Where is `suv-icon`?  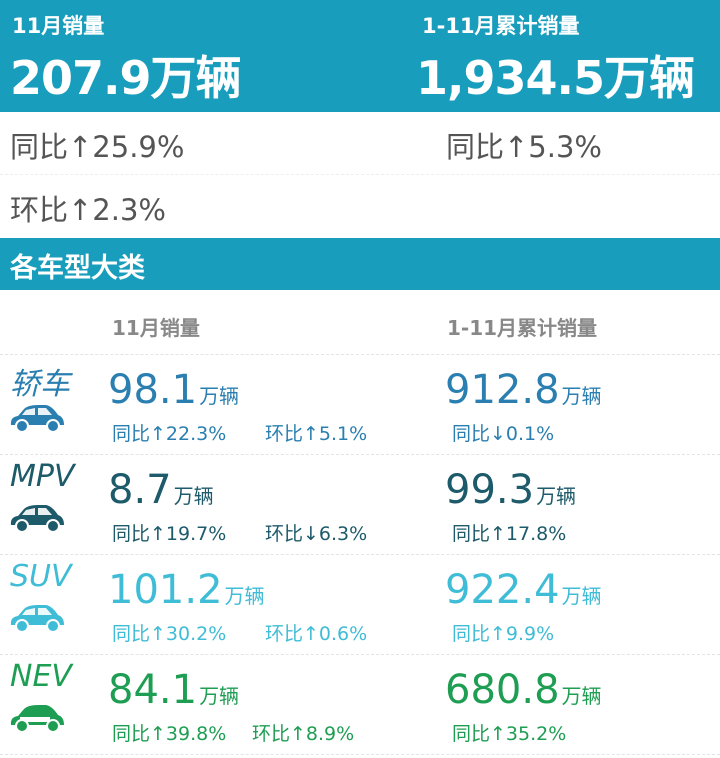
suv-icon is located at coordinates (37, 619).